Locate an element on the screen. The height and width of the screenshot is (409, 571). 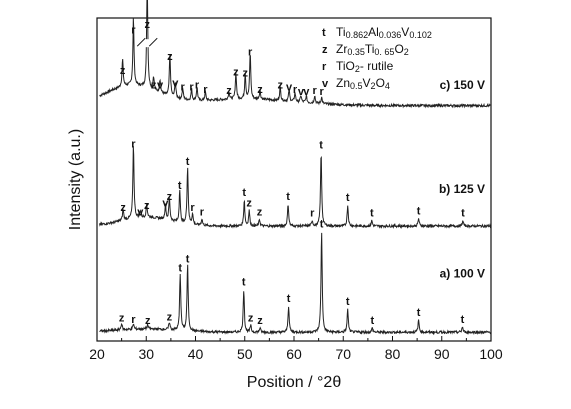
x-tick-label: 80 is located at coordinates (393, 354).